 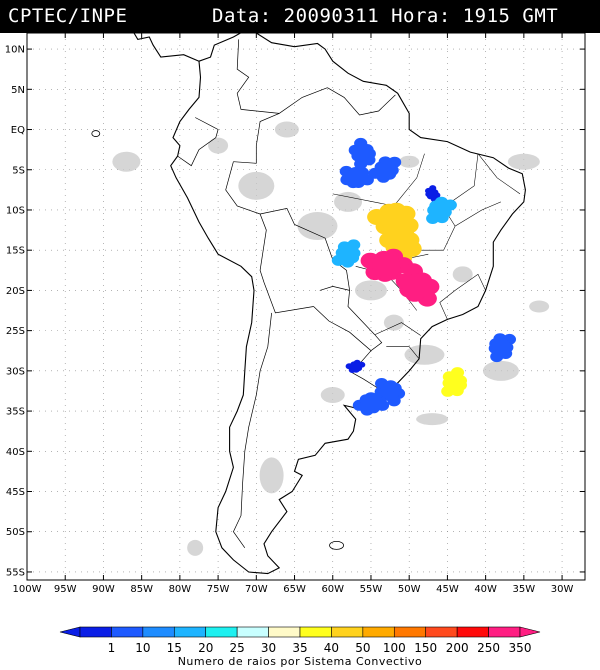 I want to click on colorbar-tick-label: 30, so click(x=268, y=648).